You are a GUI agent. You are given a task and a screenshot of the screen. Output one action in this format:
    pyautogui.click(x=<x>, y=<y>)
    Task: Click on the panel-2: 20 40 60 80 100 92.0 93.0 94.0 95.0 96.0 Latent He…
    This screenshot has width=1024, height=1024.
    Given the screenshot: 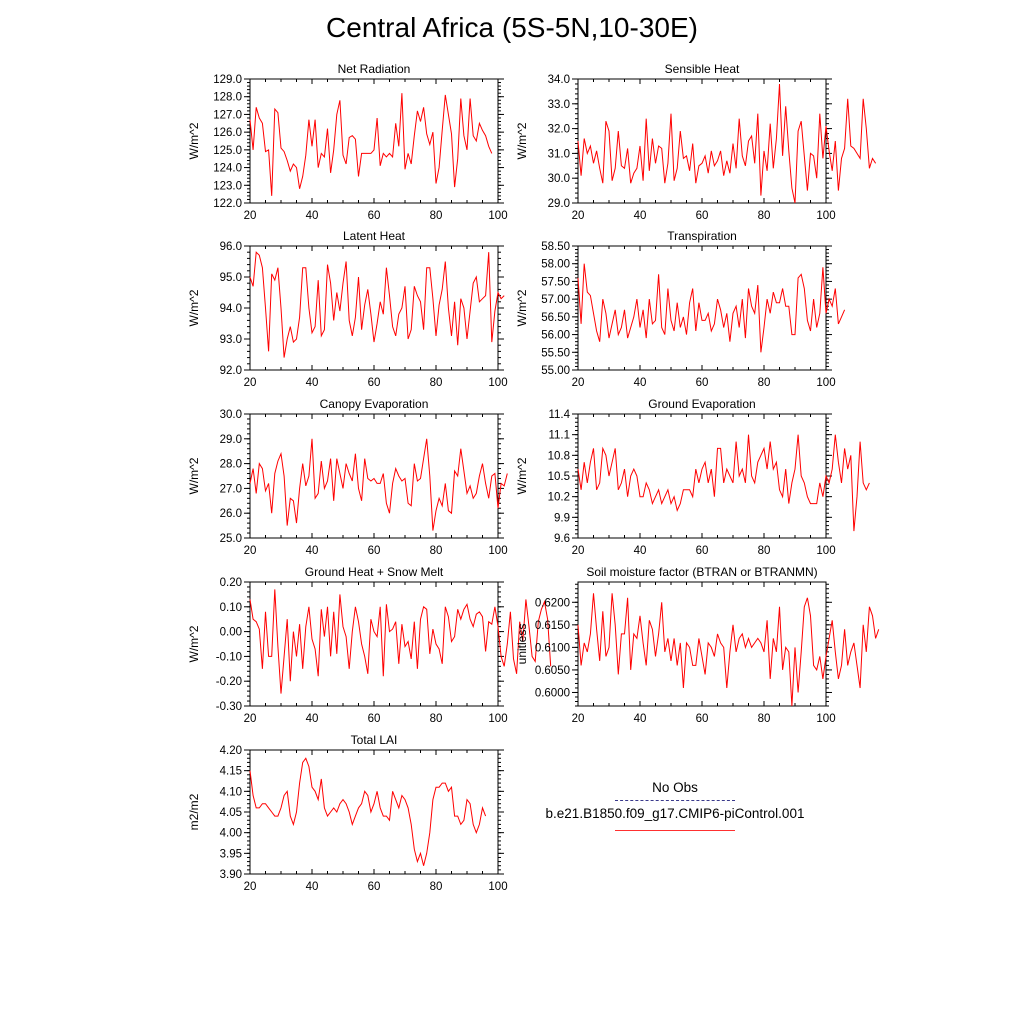 What is the action you would take?
    pyautogui.click(x=347, y=309)
    